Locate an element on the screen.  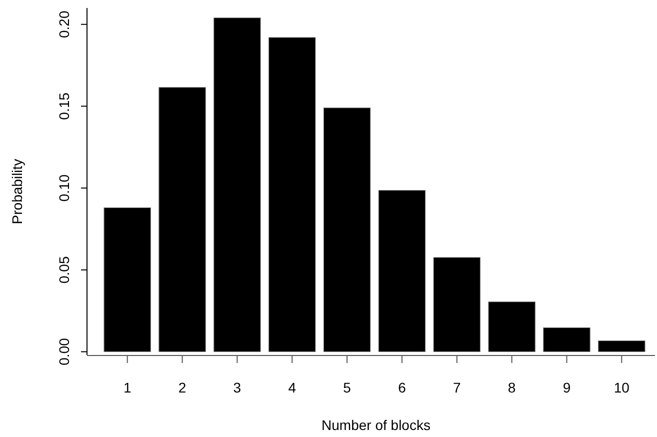
x-tick-label: 10 is located at coordinates (622, 388).